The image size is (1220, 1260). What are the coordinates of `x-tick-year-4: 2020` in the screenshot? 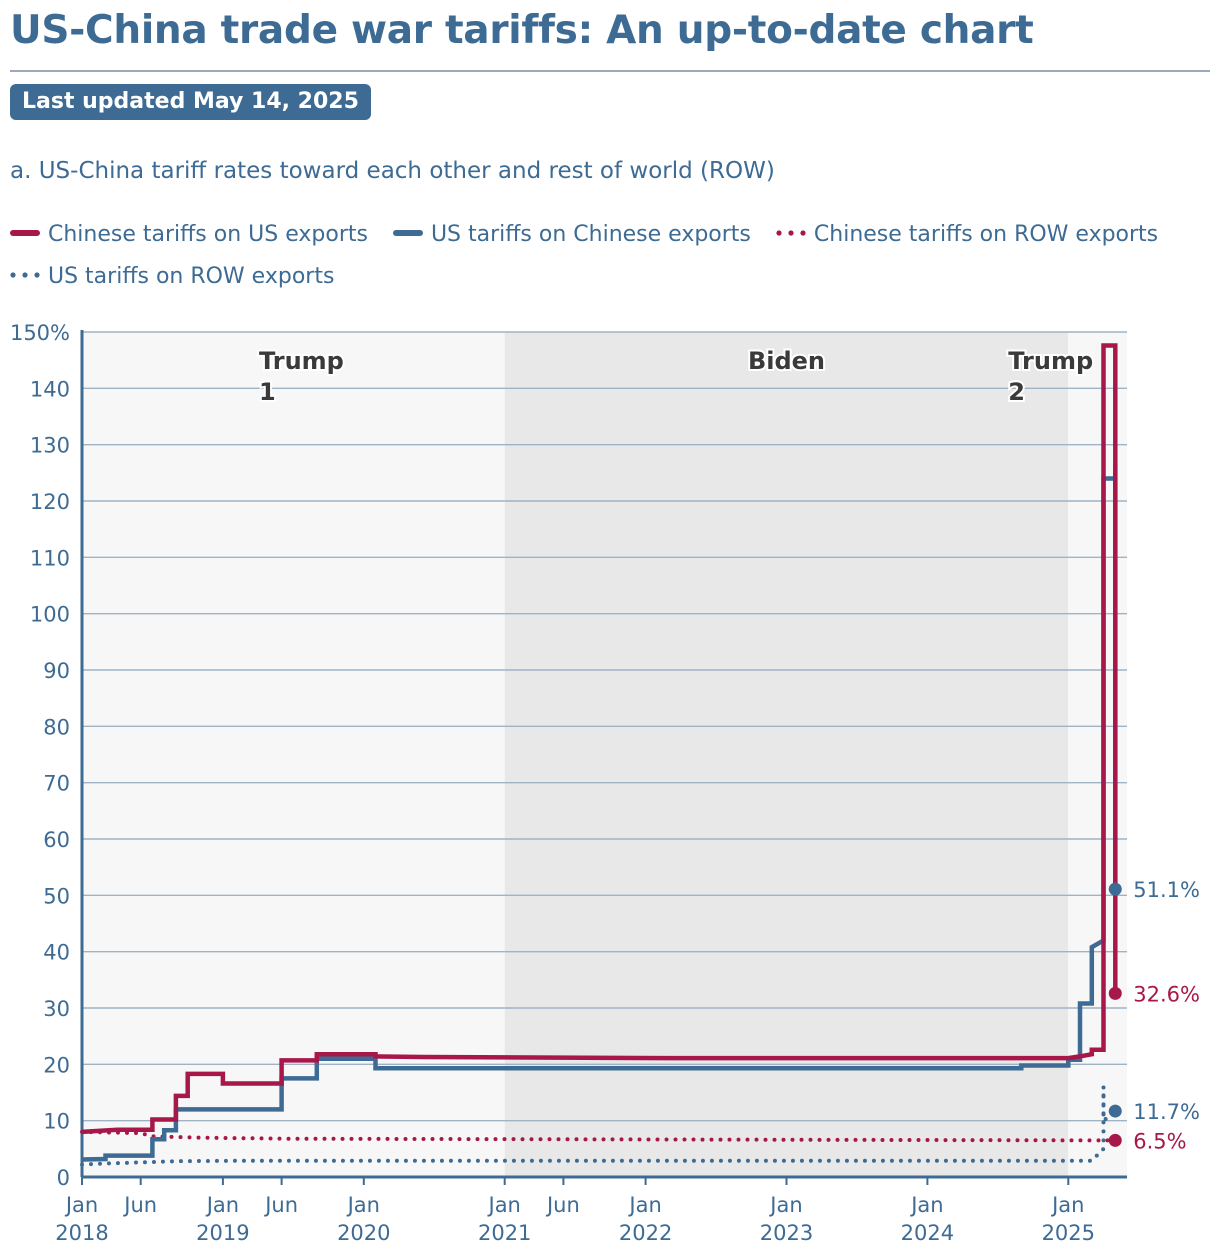 It's located at (363, 1233).